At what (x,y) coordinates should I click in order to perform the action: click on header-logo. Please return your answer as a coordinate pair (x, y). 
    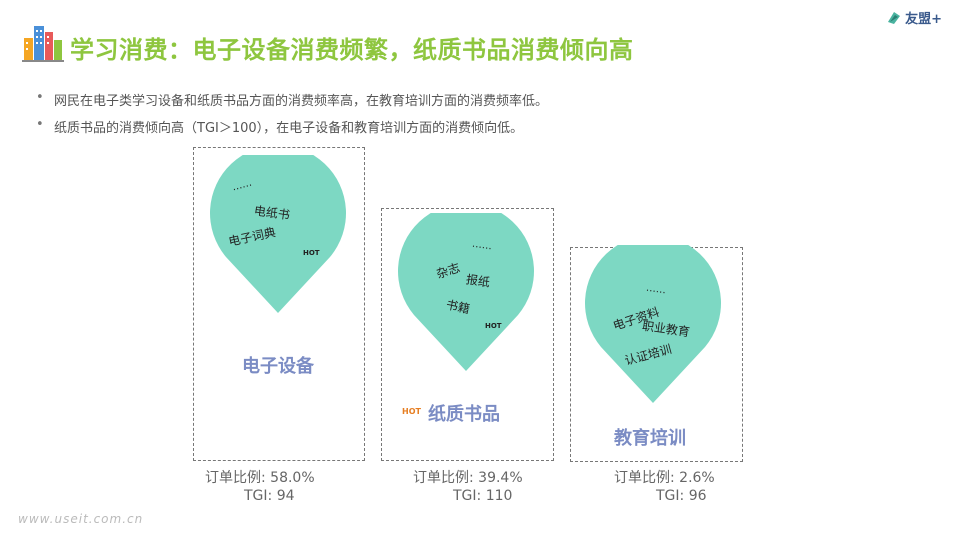
    Looking at the image, I should click on (43, 41).